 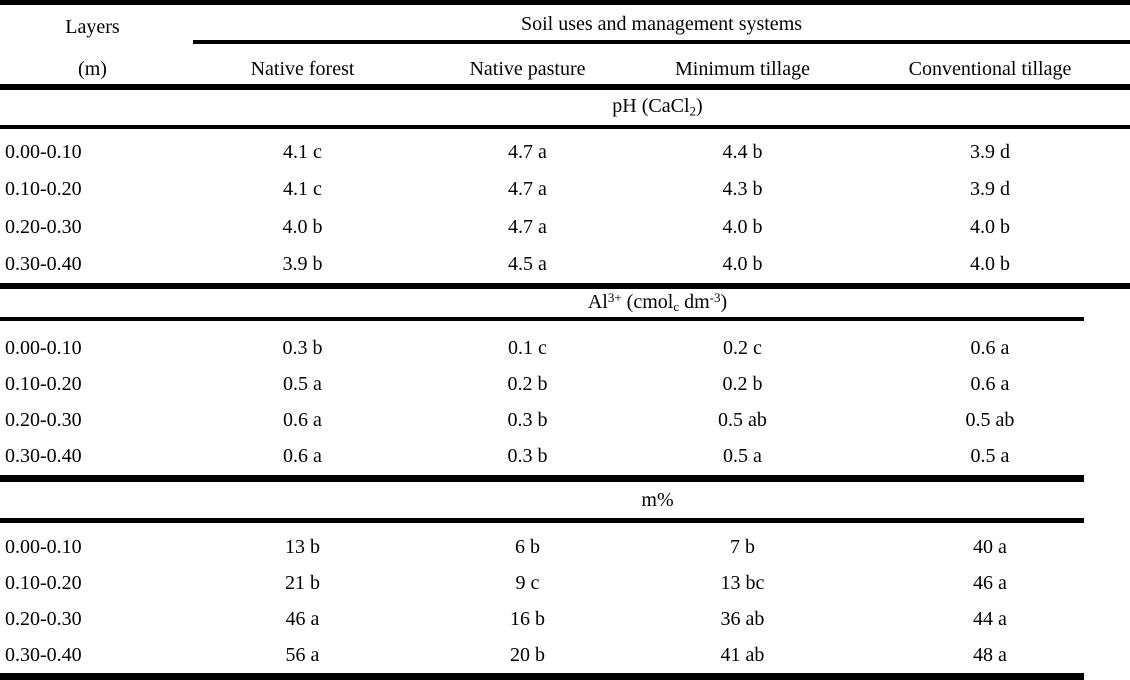 I want to click on value-cell: 13 b, so click(x=302, y=547).